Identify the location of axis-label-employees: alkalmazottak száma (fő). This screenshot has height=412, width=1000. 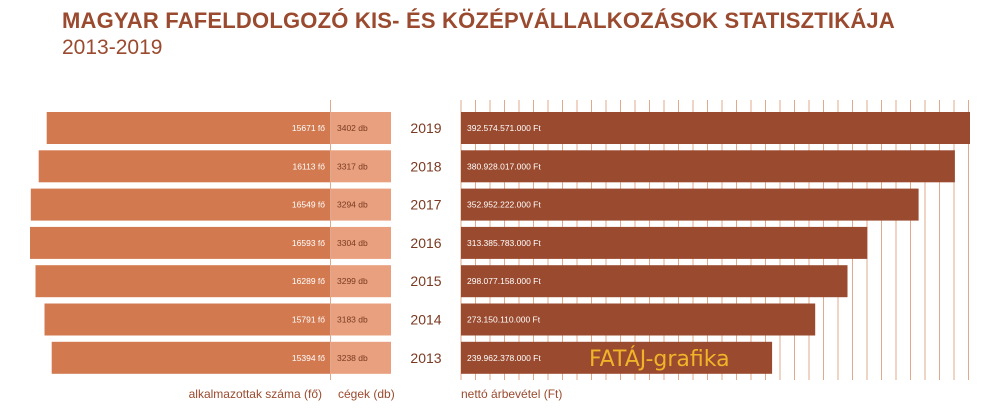
(255, 394).